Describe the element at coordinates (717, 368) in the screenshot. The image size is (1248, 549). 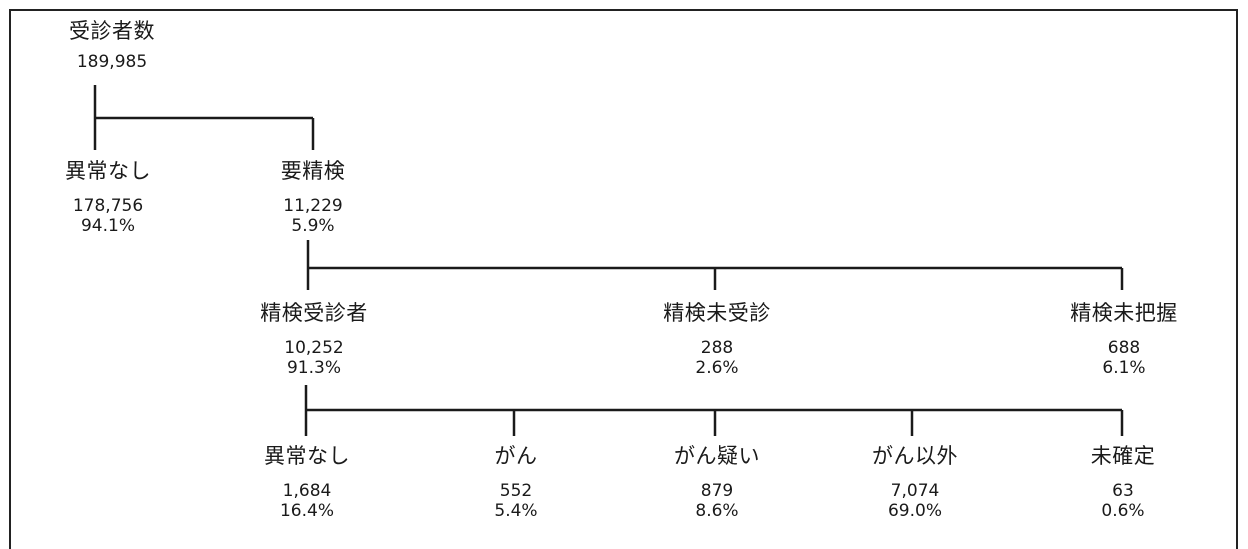
I see `node-followup-not-examined-pct: 2.6%` at that location.